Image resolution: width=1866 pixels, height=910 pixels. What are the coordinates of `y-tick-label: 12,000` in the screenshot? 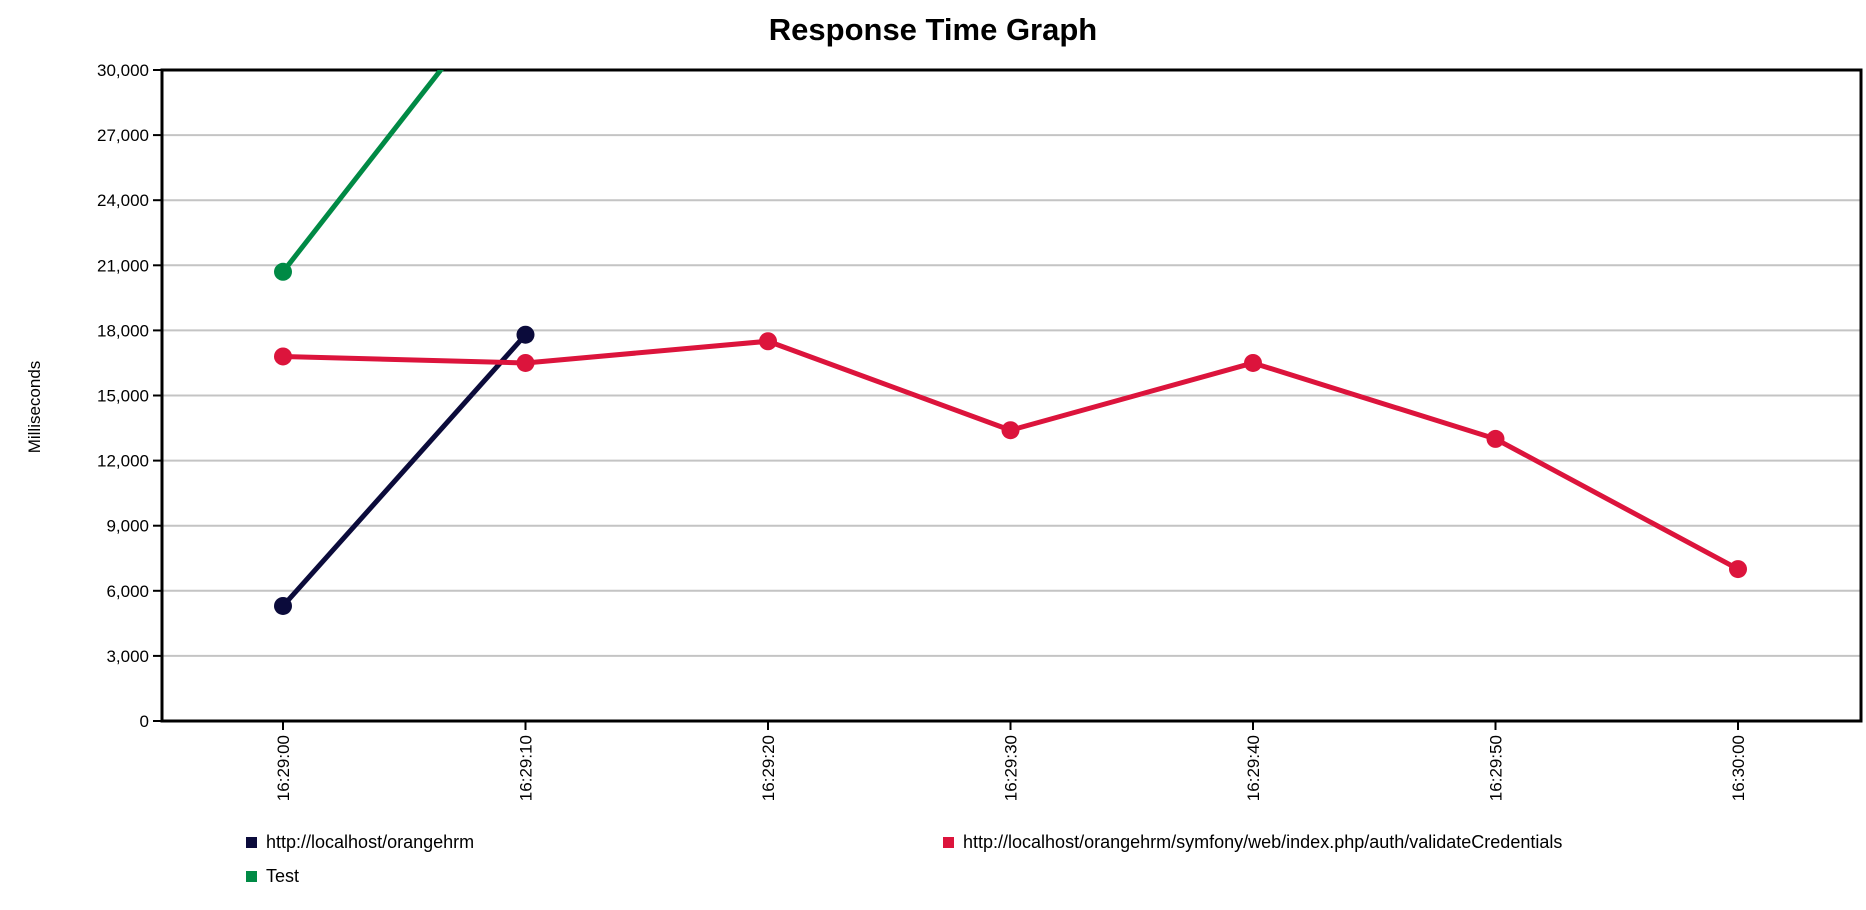 It's located at (123, 461).